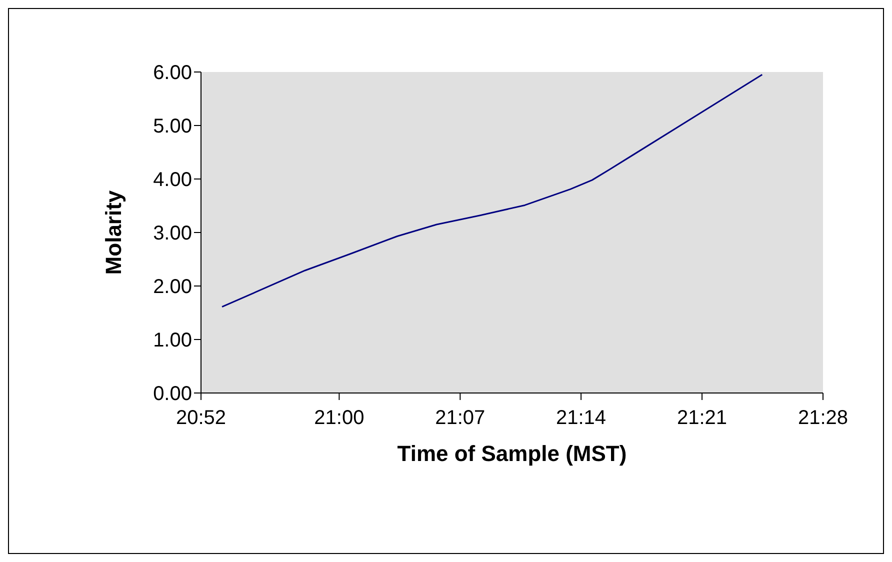 The height and width of the screenshot is (562, 892). Describe the element at coordinates (172, 287) in the screenshot. I see `y-tick-label: 2.00` at that location.